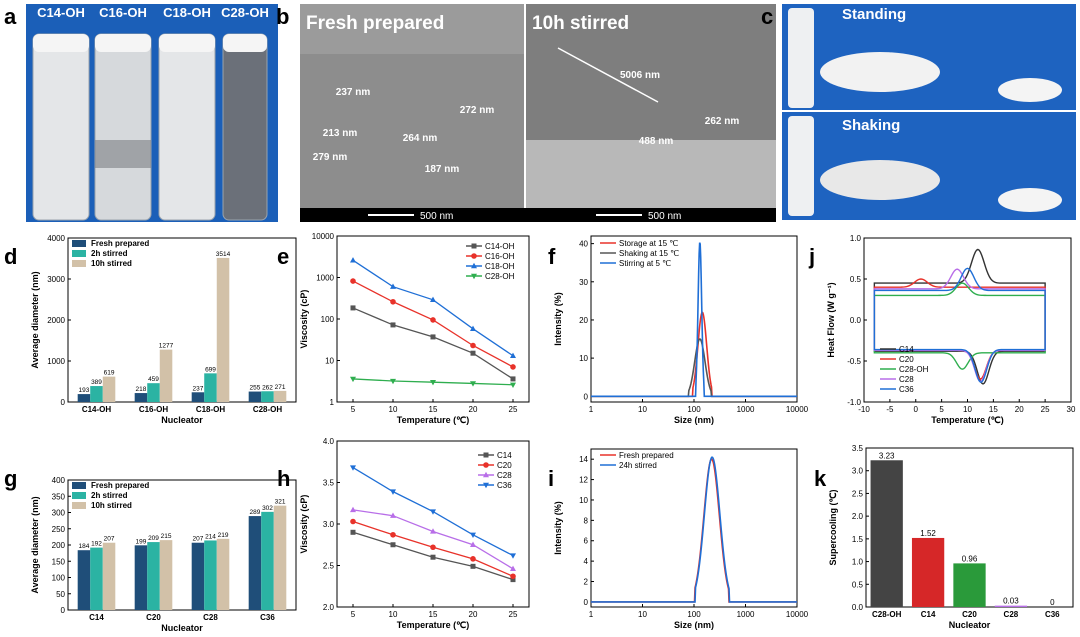 This screenshot has width=1080, height=637. I want to click on y-tick-label: 1, so click(332, 402).